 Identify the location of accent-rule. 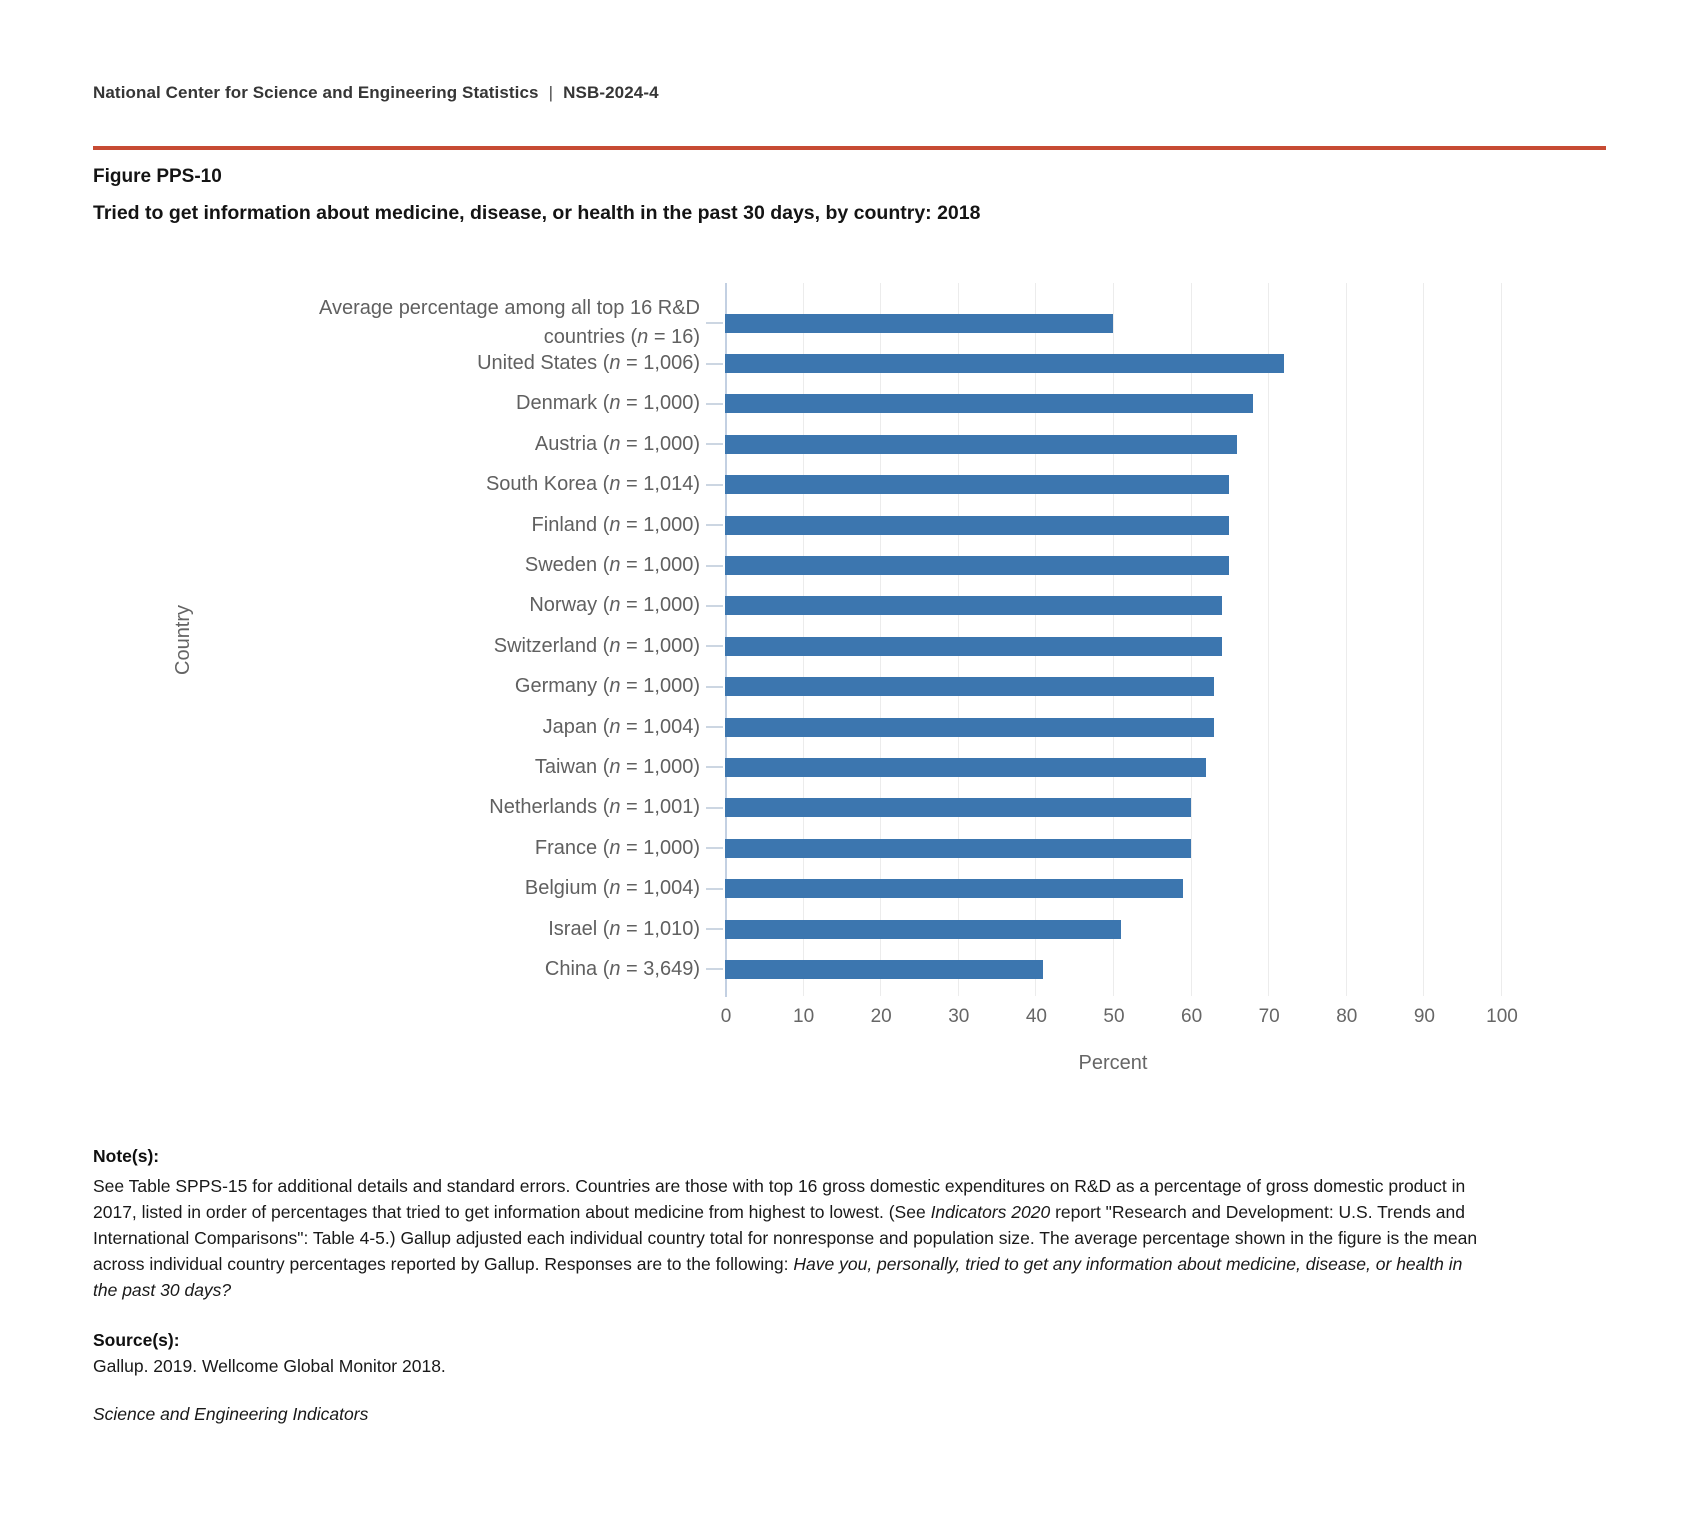
(849, 148).